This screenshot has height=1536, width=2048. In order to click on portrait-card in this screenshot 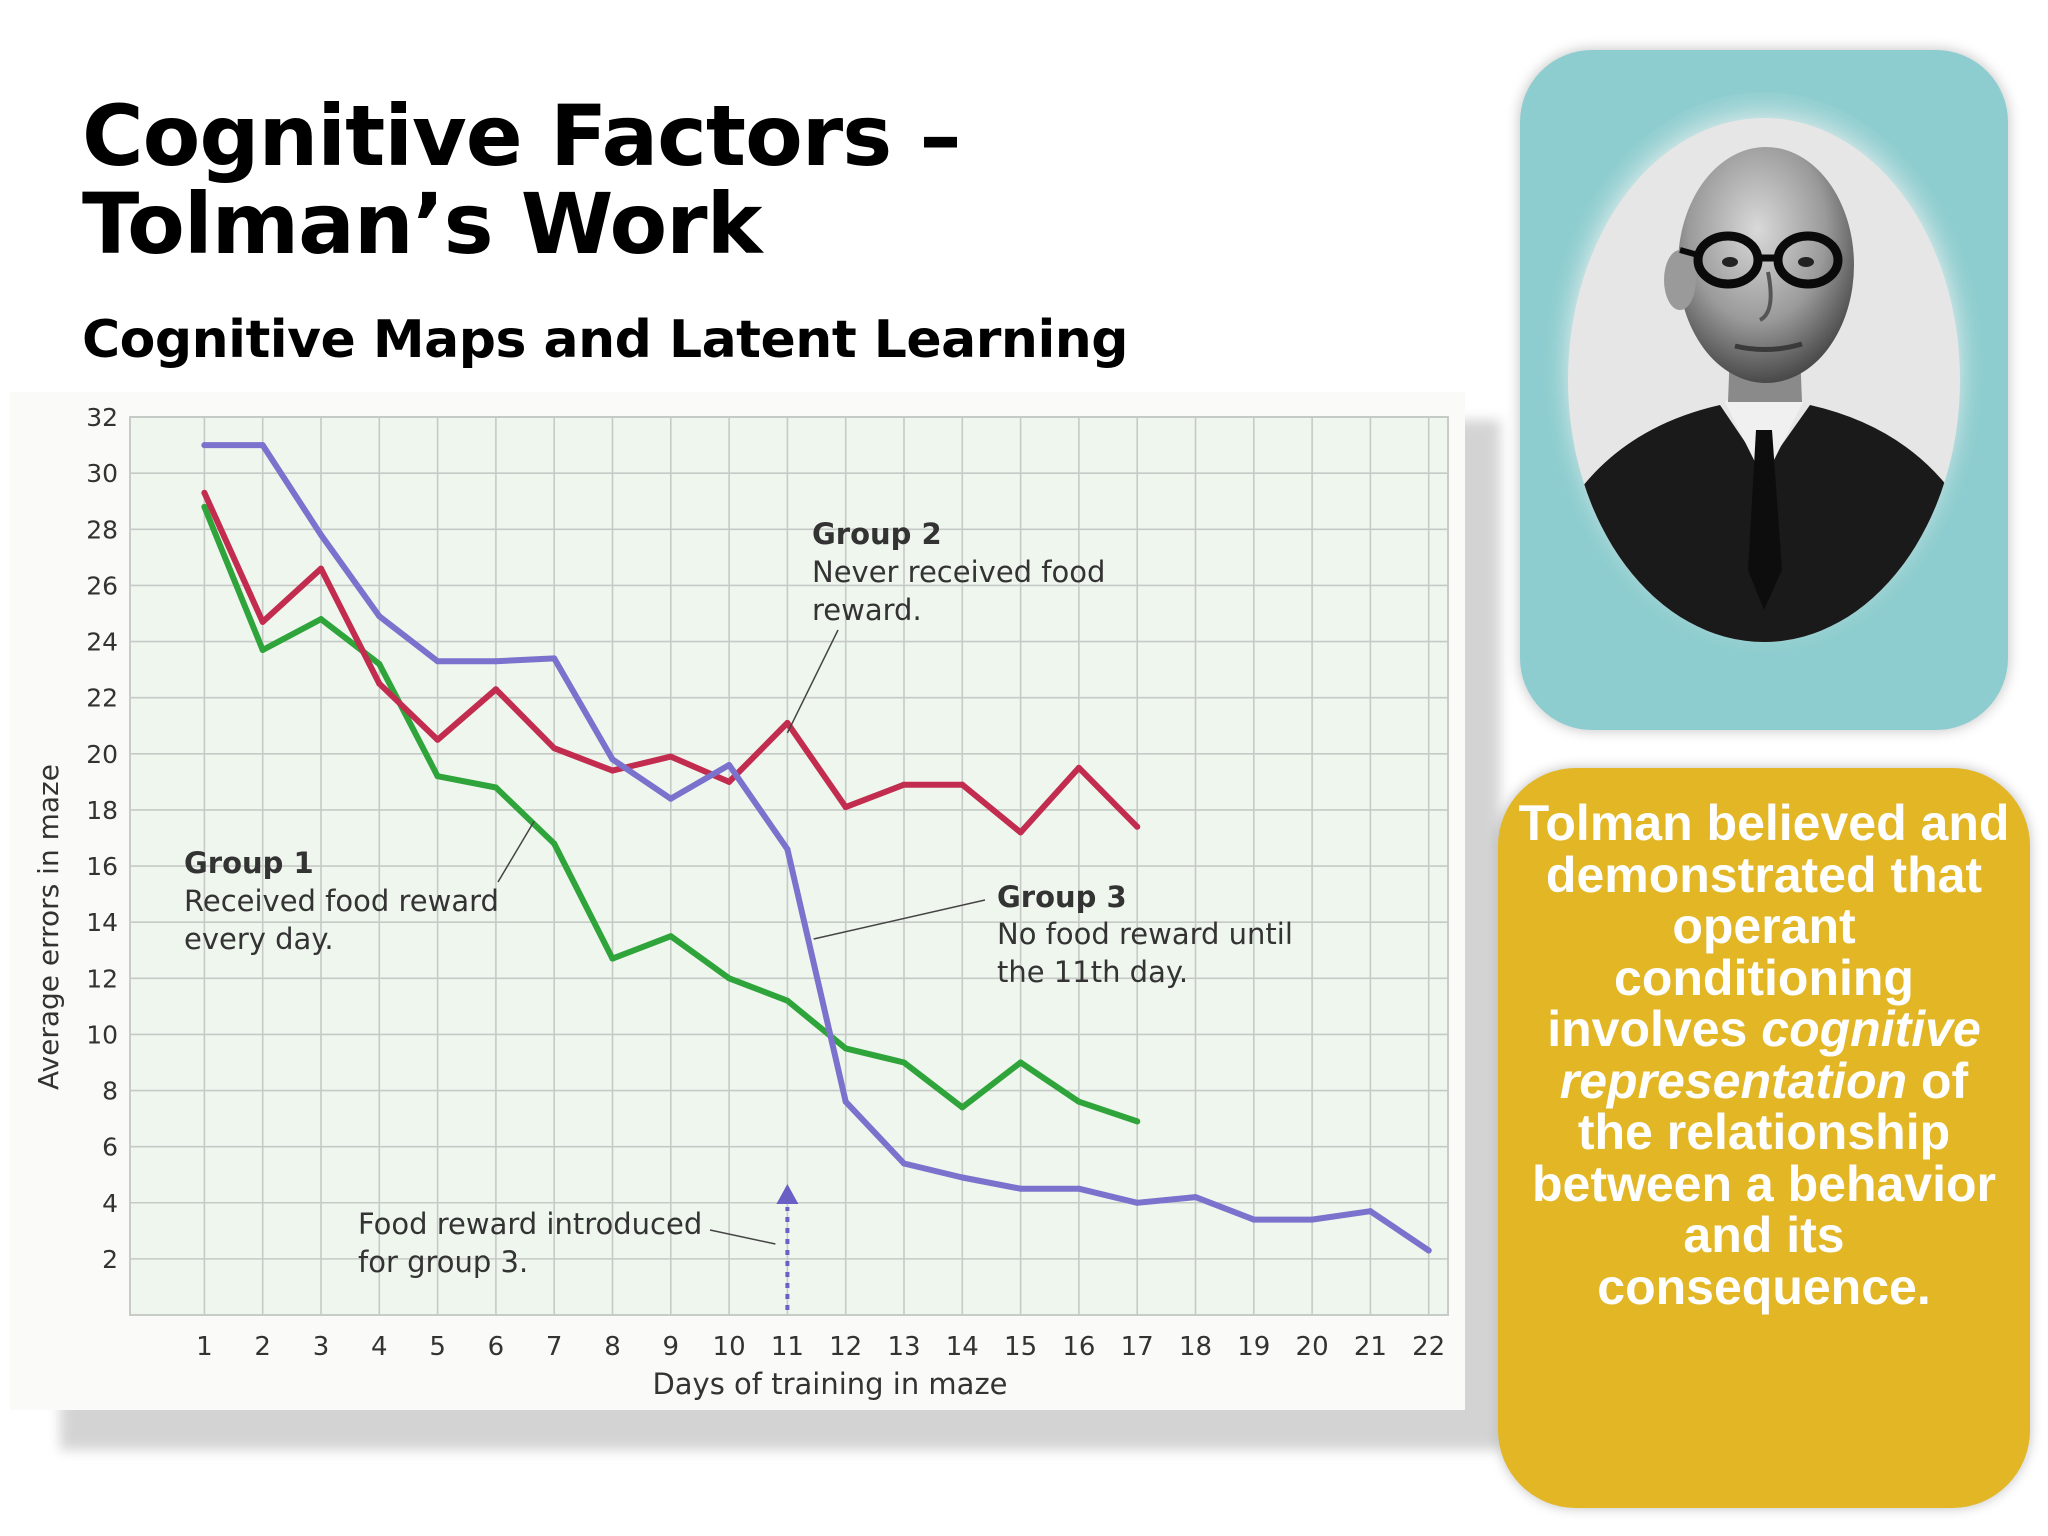, I will do `click(1764, 390)`.